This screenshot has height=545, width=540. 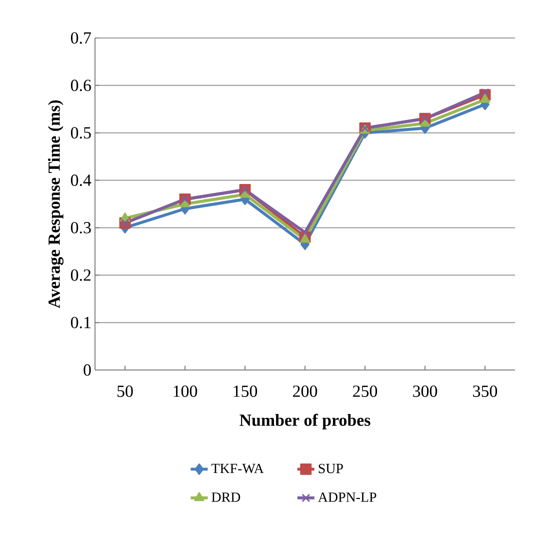 What do you see at coordinates (186, 391) in the screenshot?
I see `x-tick-label: 100` at bounding box center [186, 391].